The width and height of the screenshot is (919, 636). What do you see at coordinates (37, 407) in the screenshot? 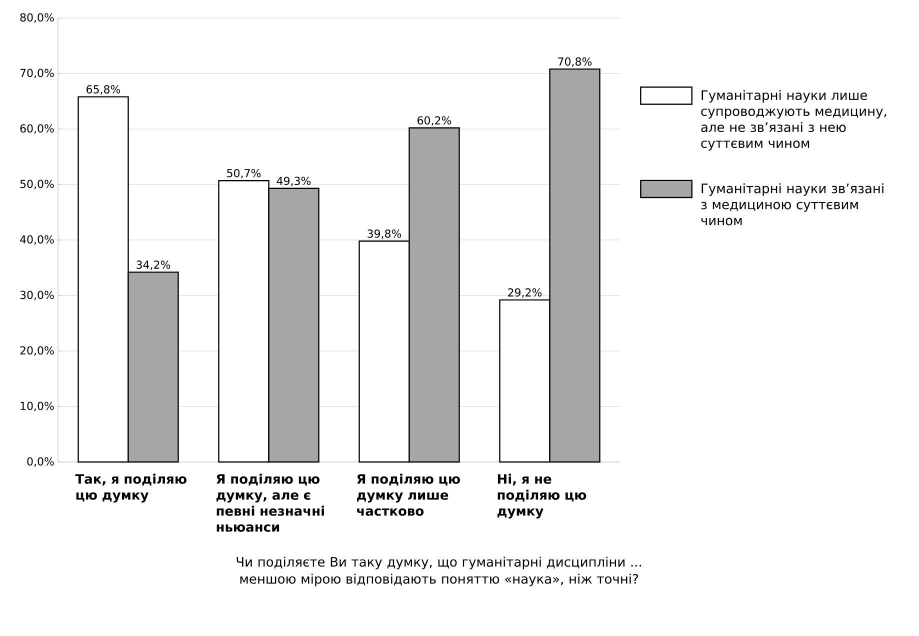
I see `y-tick-label: 10,0%` at bounding box center [37, 407].